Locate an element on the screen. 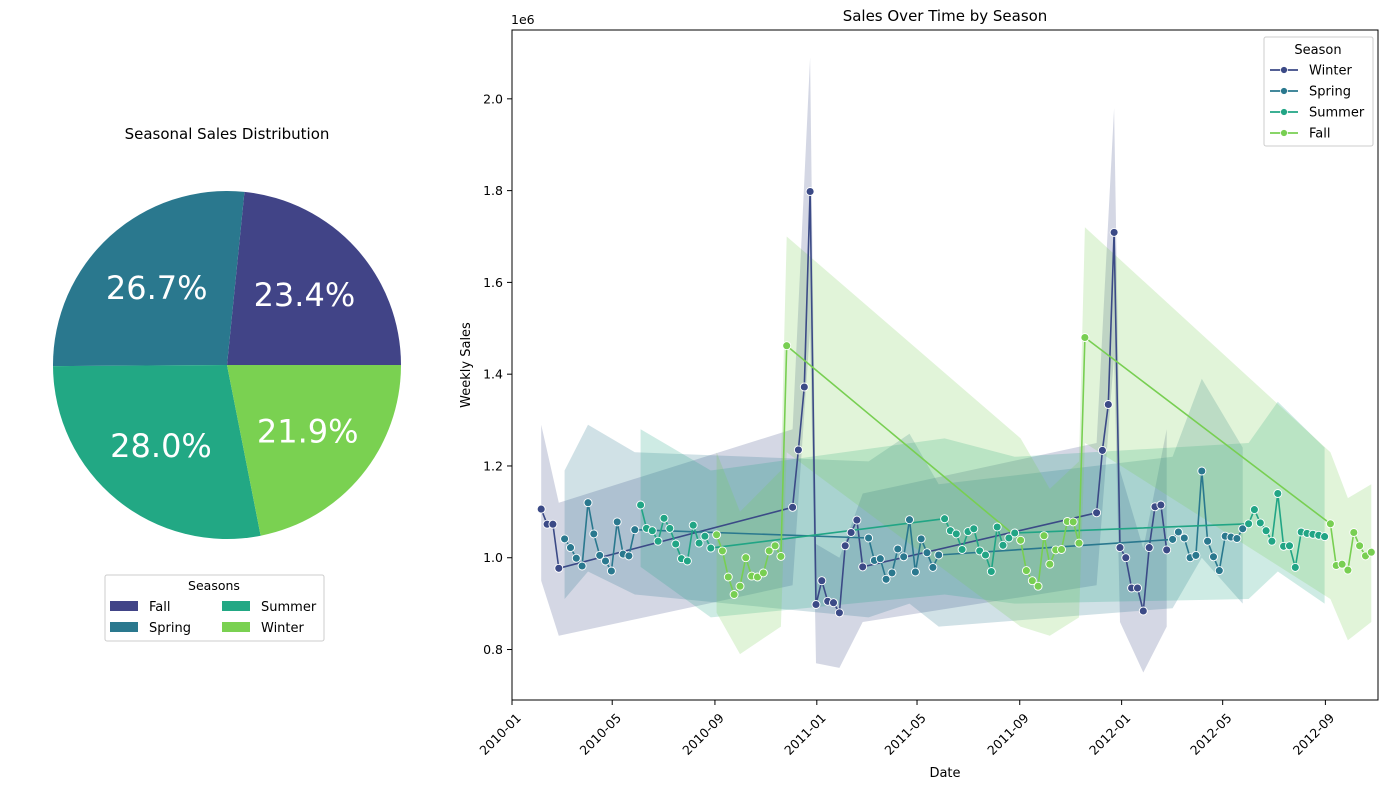 The width and height of the screenshot is (1389, 790). x-tick-label: 2011-01 is located at coordinates (805, 734).